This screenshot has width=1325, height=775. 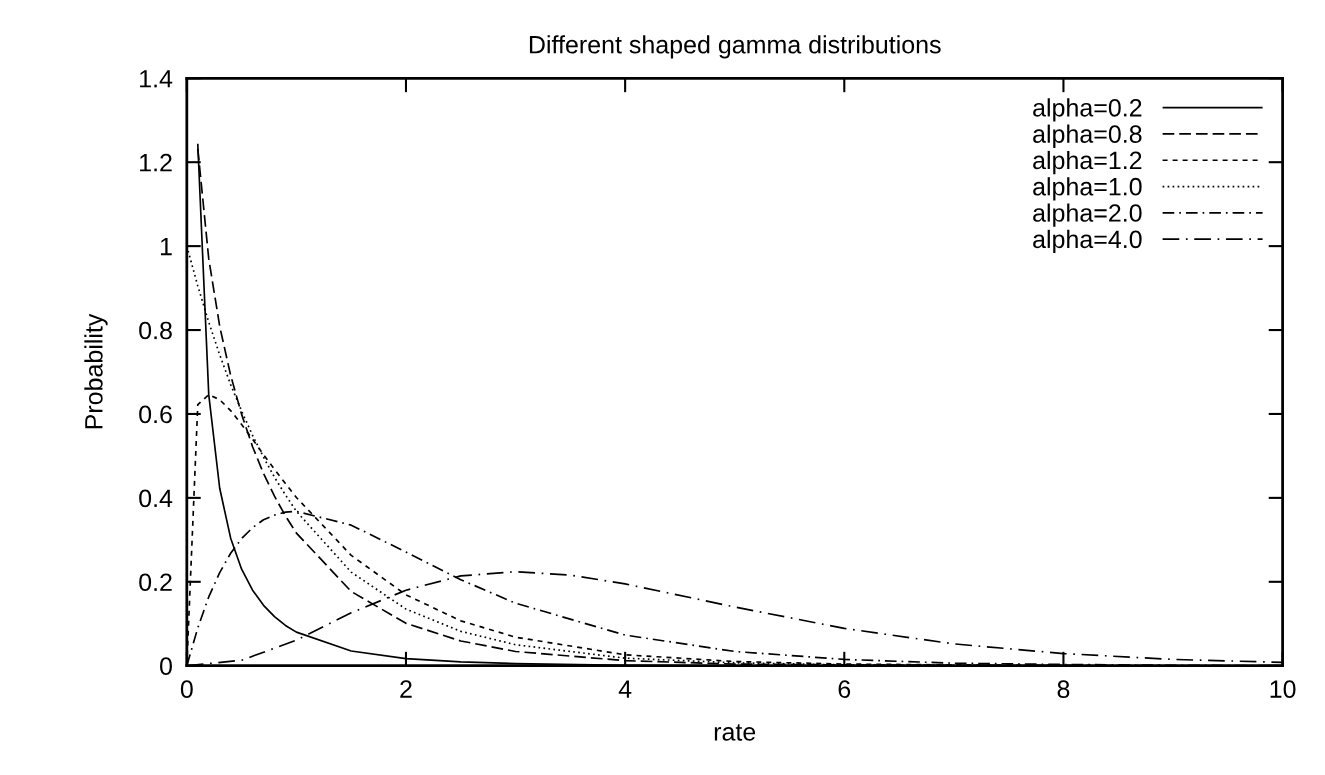 I want to click on y-tick-label: 1, so click(x=166, y=246).